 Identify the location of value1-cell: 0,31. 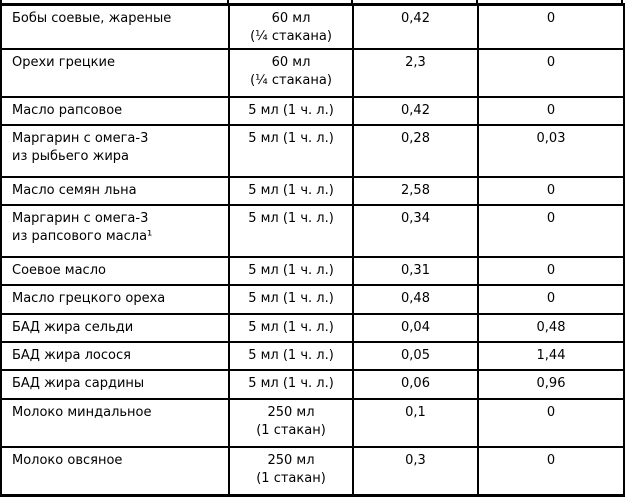
(415, 271).